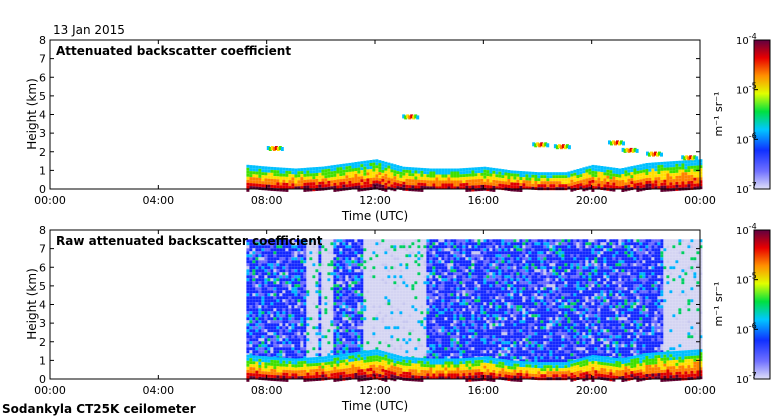 The height and width of the screenshot is (420, 780). Describe the element at coordinates (272, 148) in the screenshot. I see `cloud-cell` at that location.